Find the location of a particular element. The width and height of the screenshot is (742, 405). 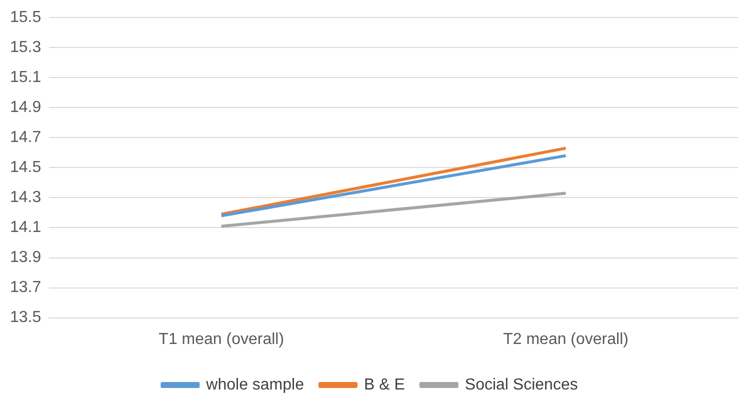

y-tick-label: 14.1 is located at coordinates (26, 227).